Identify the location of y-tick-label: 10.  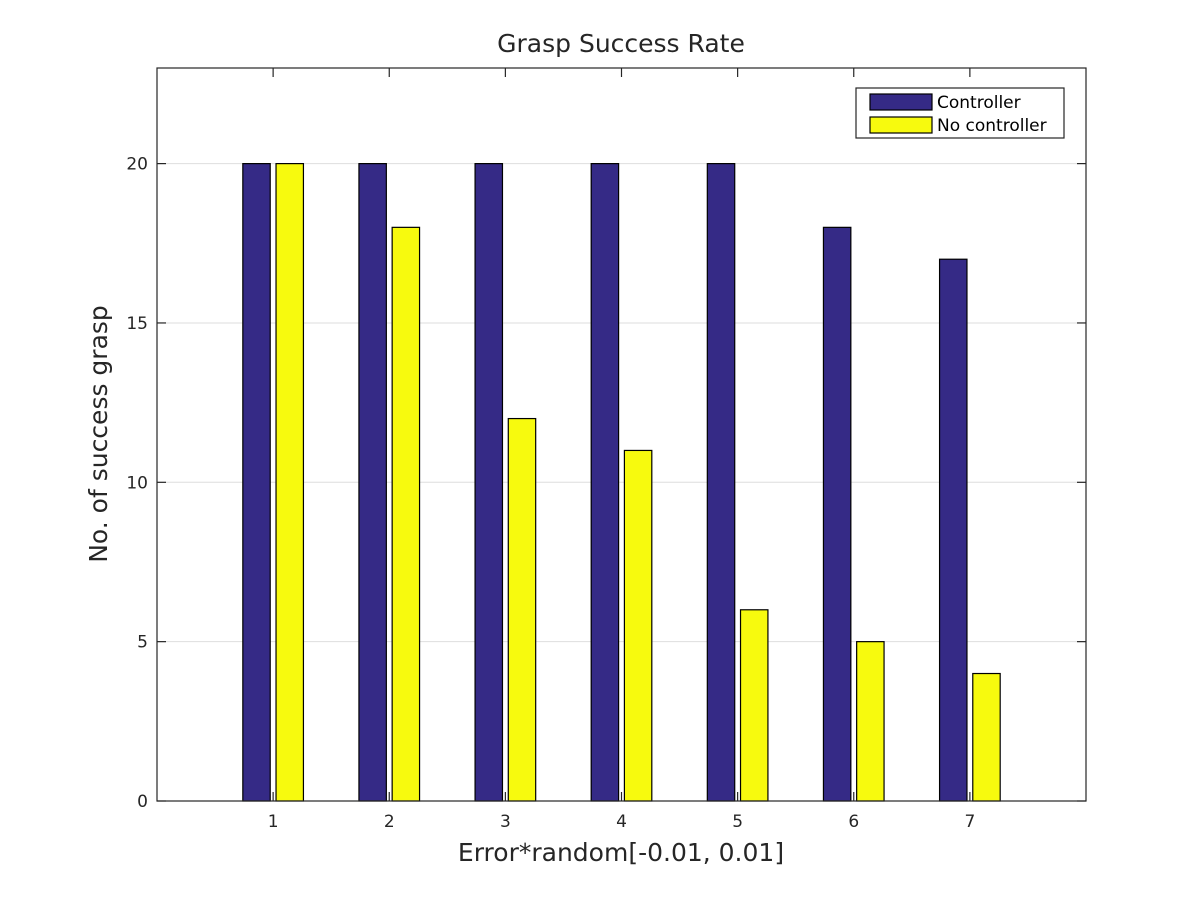
(137, 483).